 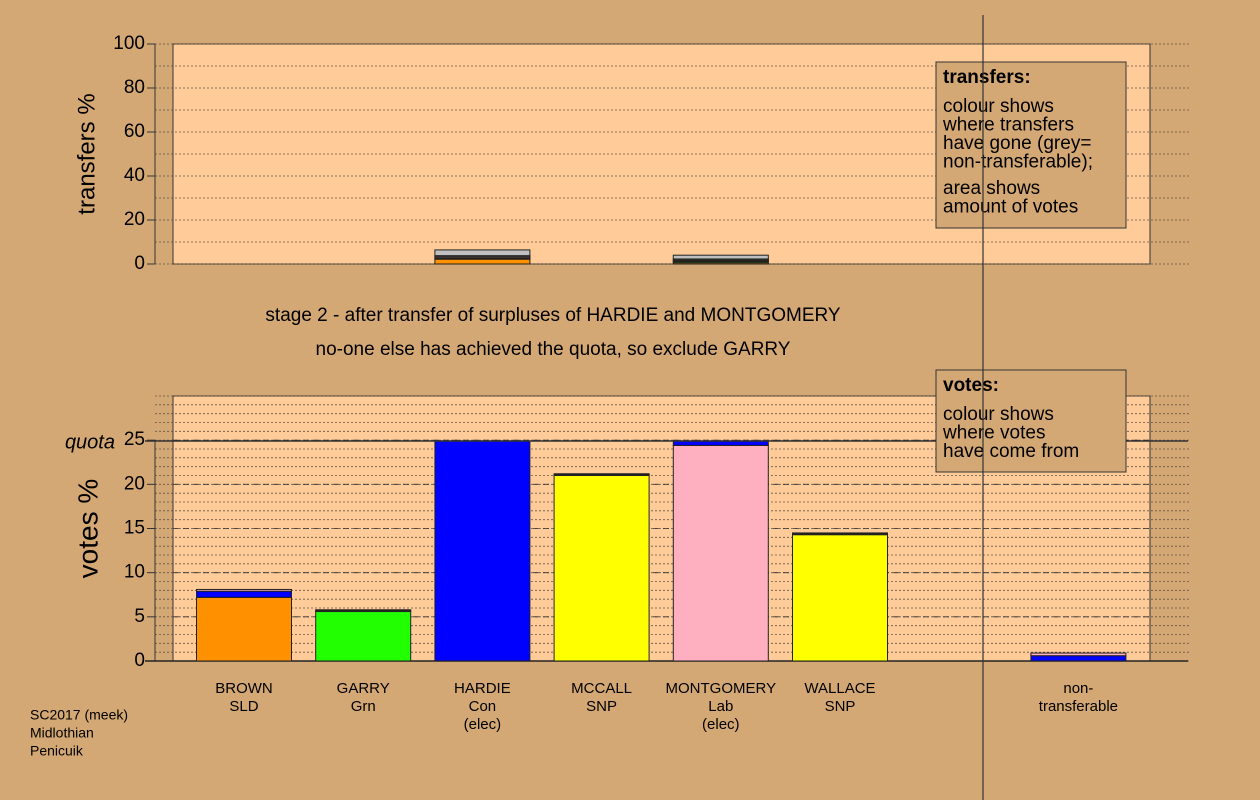 I want to click on x-tick-label: MONTGOMERY, so click(x=721, y=688).